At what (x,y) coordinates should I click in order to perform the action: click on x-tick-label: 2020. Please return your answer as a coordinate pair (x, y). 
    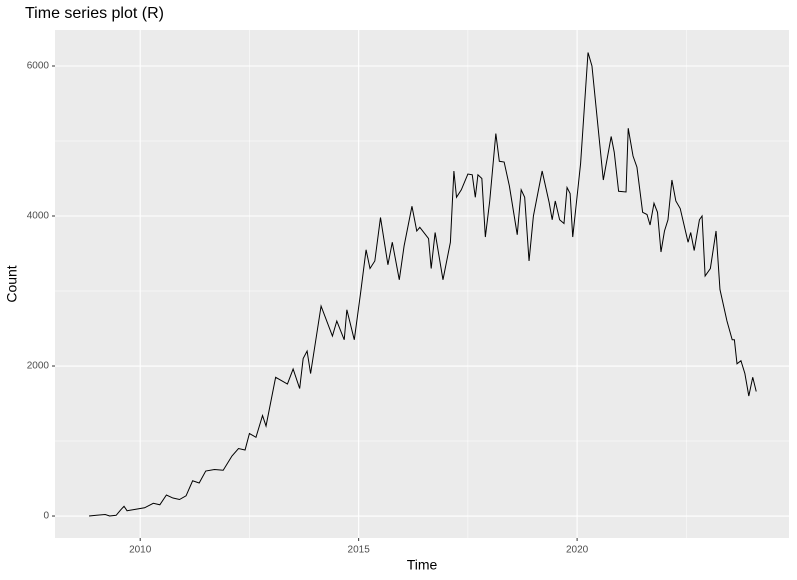
    Looking at the image, I should click on (577, 550).